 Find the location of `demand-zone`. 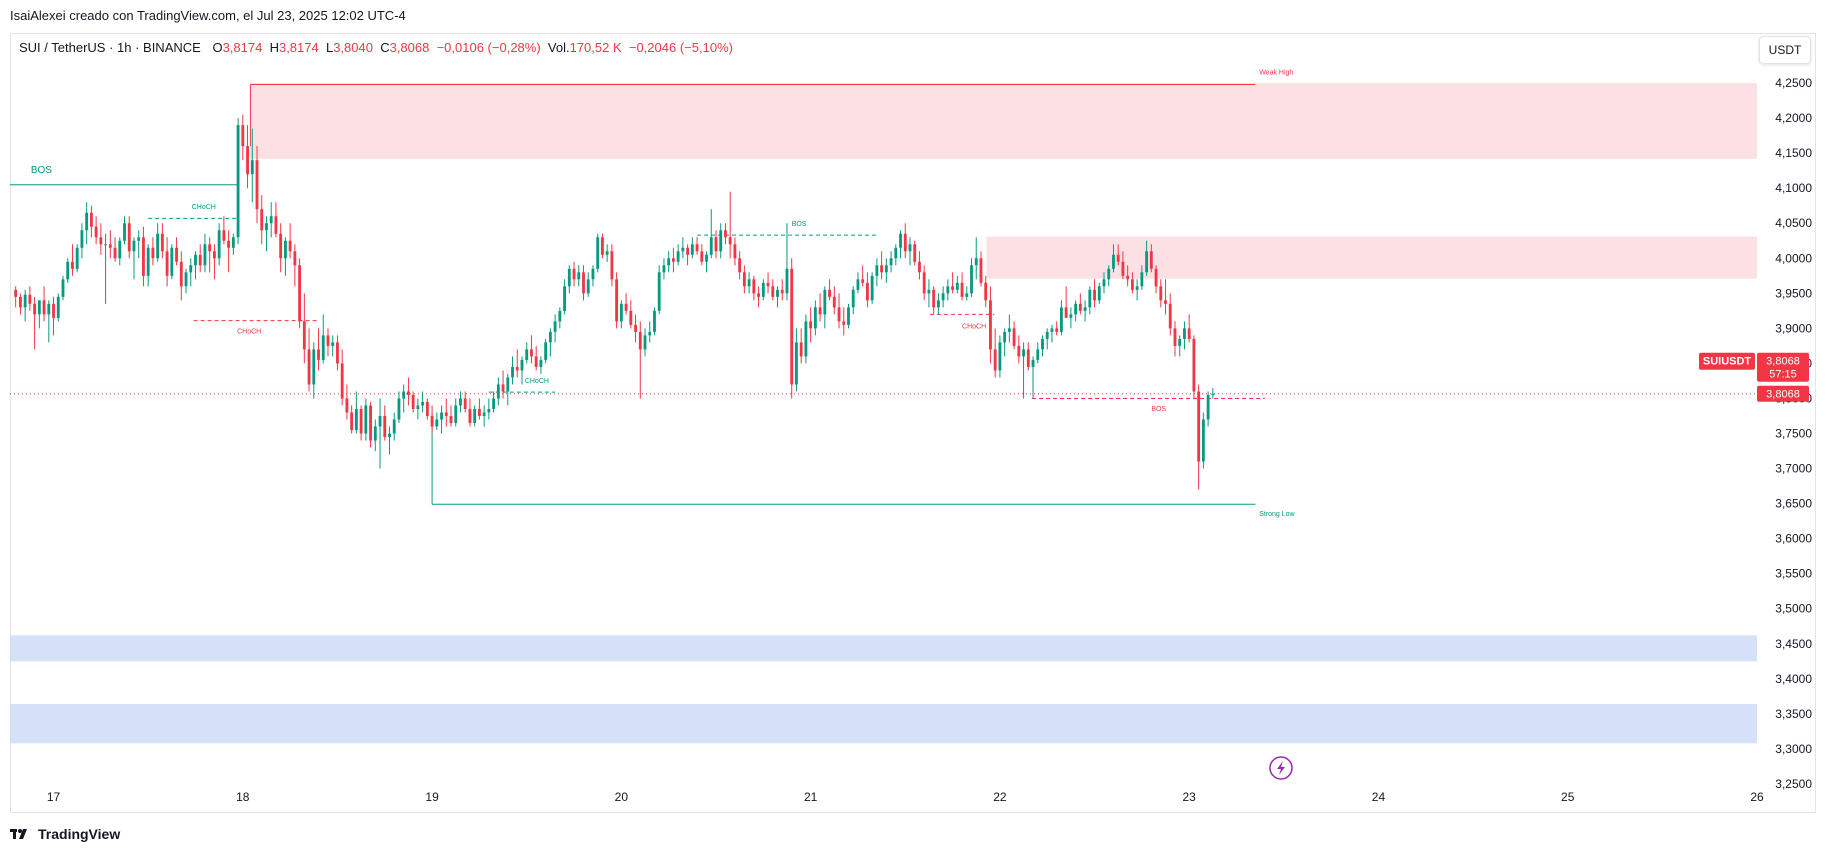

demand-zone is located at coordinates (883, 648).